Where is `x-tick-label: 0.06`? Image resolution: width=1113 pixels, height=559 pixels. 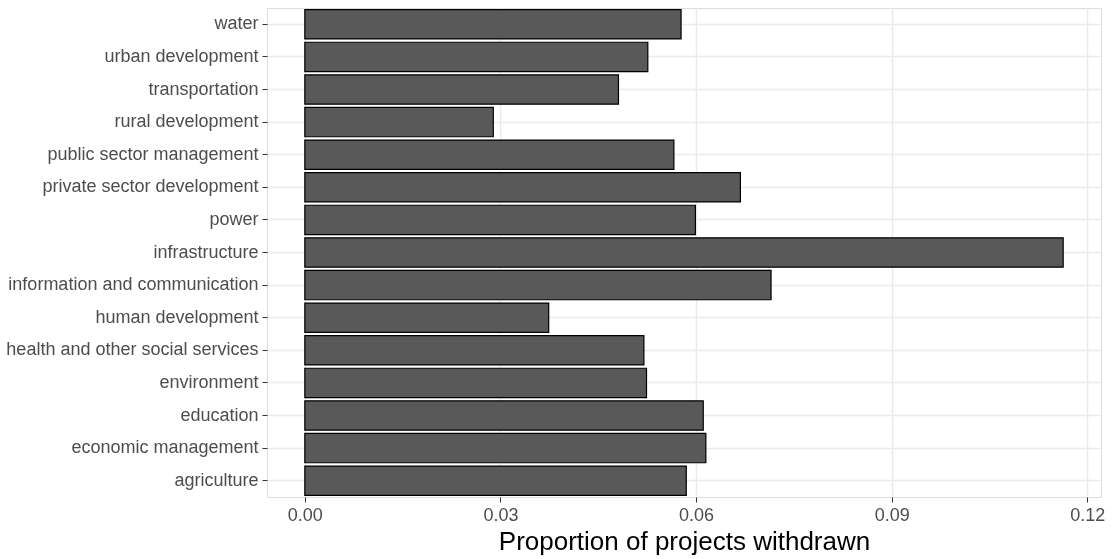 x-tick-label: 0.06 is located at coordinates (697, 514).